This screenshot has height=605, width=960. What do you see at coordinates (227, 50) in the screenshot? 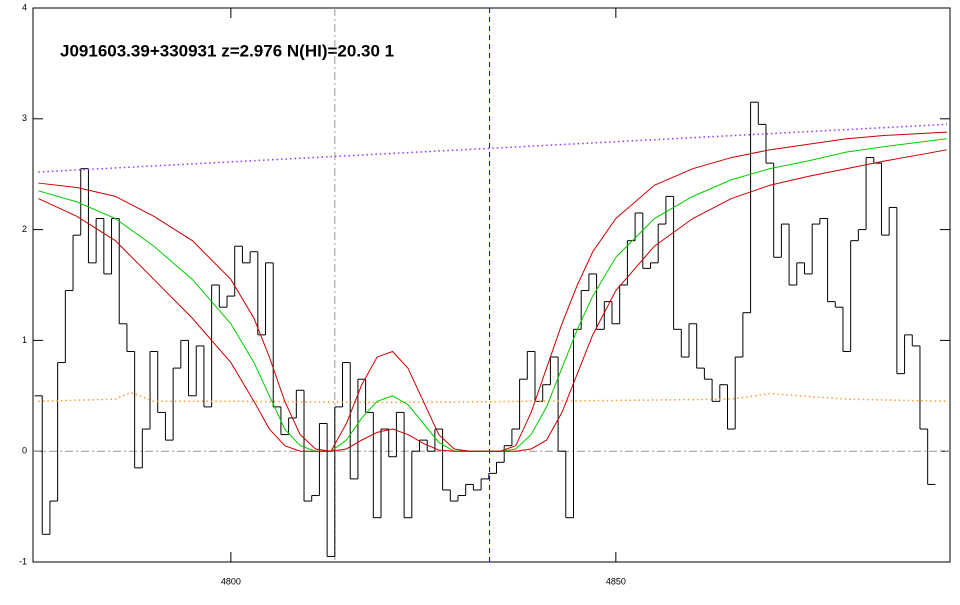
I see `chart-title: J091603.39+330931 z=2.976 N(HI)=20.30 1` at bounding box center [227, 50].